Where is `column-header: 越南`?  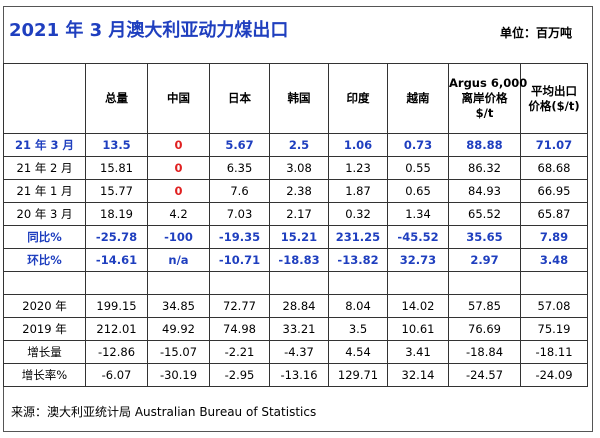
column-header: 越南 is located at coordinates (418, 98).